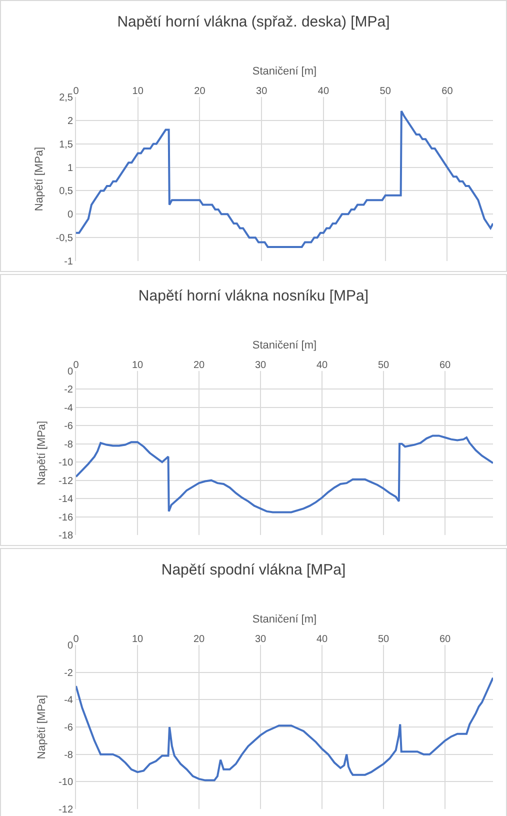 The image size is (507, 816). Describe the element at coordinates (253, 21) in the screenshot. I see `chart-title: Napětí horní vlákna (spřaž. deska) [MPa]` at that location.